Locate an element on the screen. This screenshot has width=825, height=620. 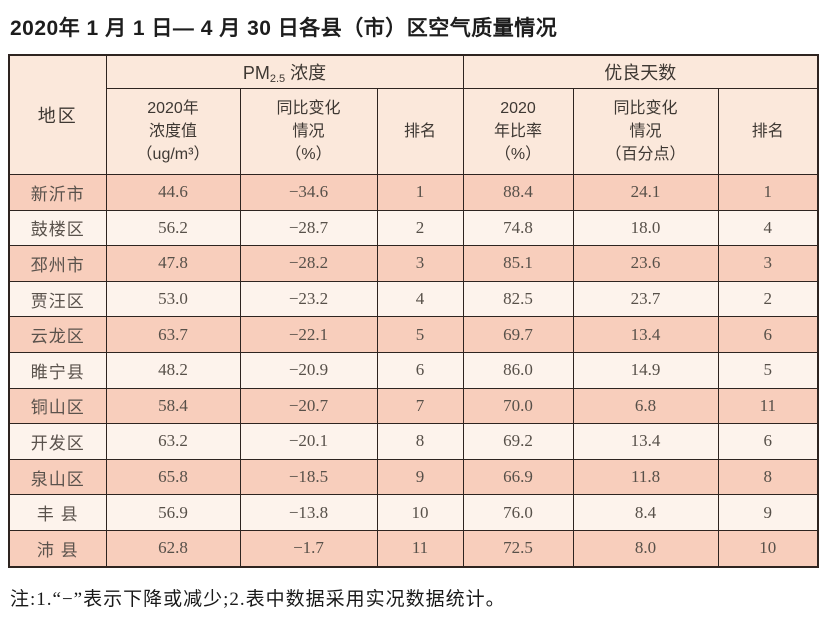
cell-region: 鼓楼区 is located at coordinates (57, 228).